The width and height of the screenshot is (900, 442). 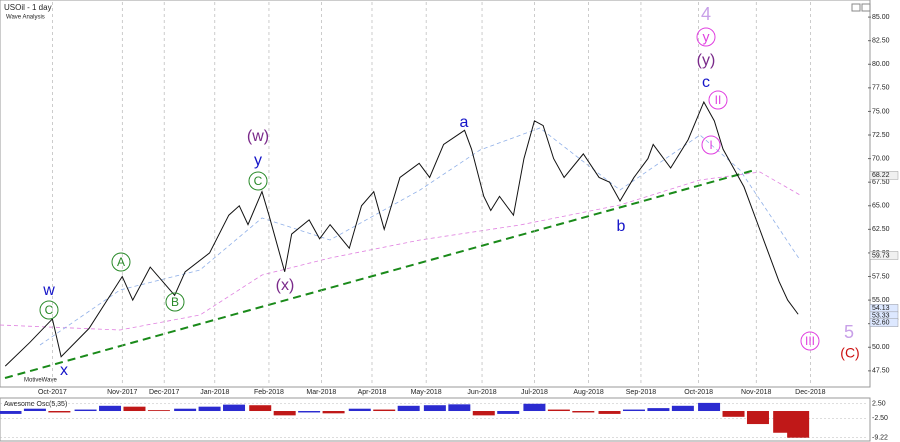 What do you see at coordinates (881, 64) in the screenshot?
I see `y-tick-label: 80.00` at bounding box center [881, 64].